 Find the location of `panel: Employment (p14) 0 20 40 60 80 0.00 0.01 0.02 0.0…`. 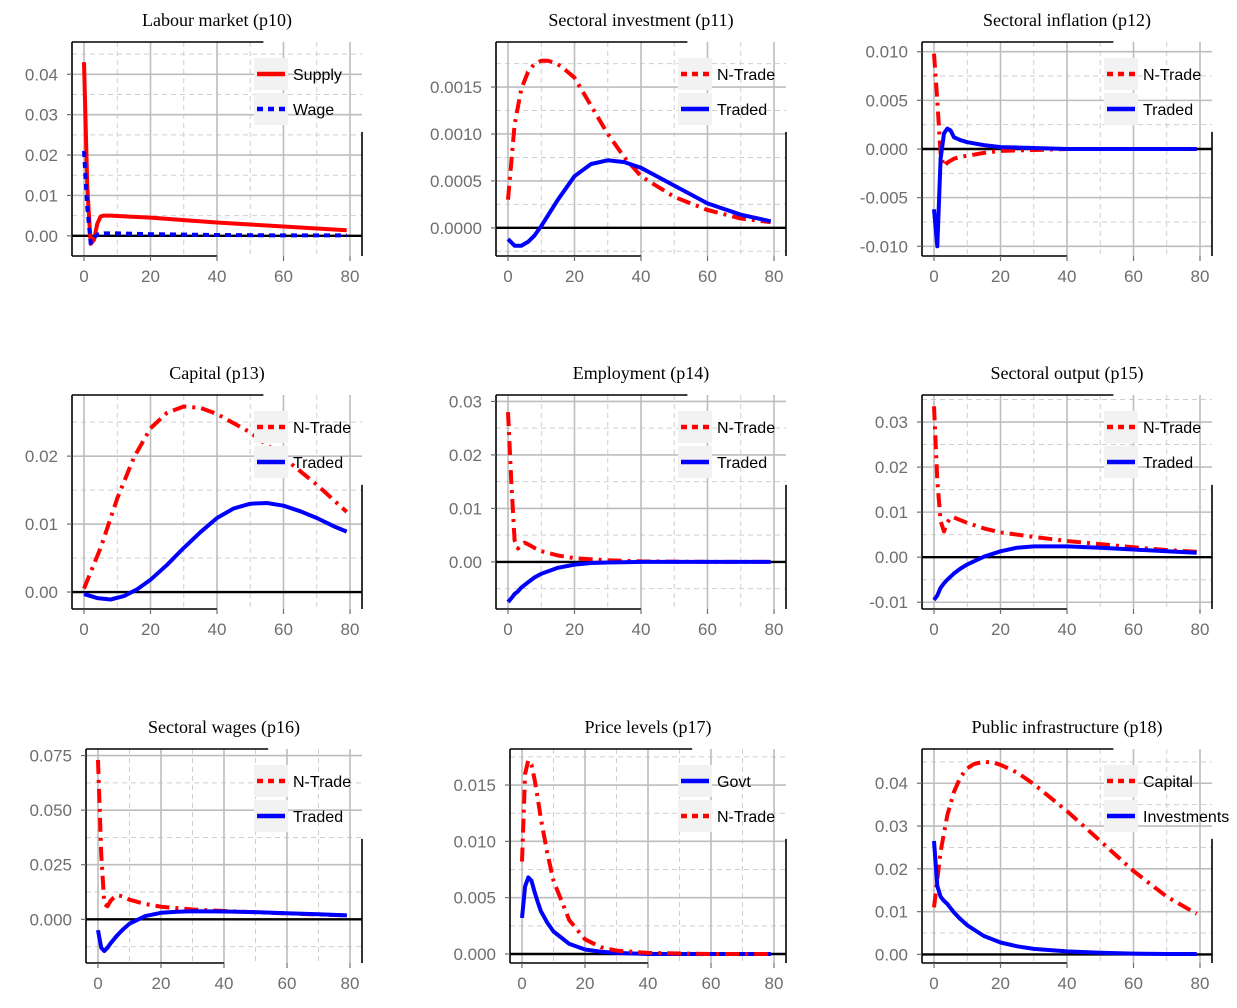

panel: Employment (p14) 0 20 40 60 80 0.00 0.01 0.02 0.0… is located at coordinates (618, 501).